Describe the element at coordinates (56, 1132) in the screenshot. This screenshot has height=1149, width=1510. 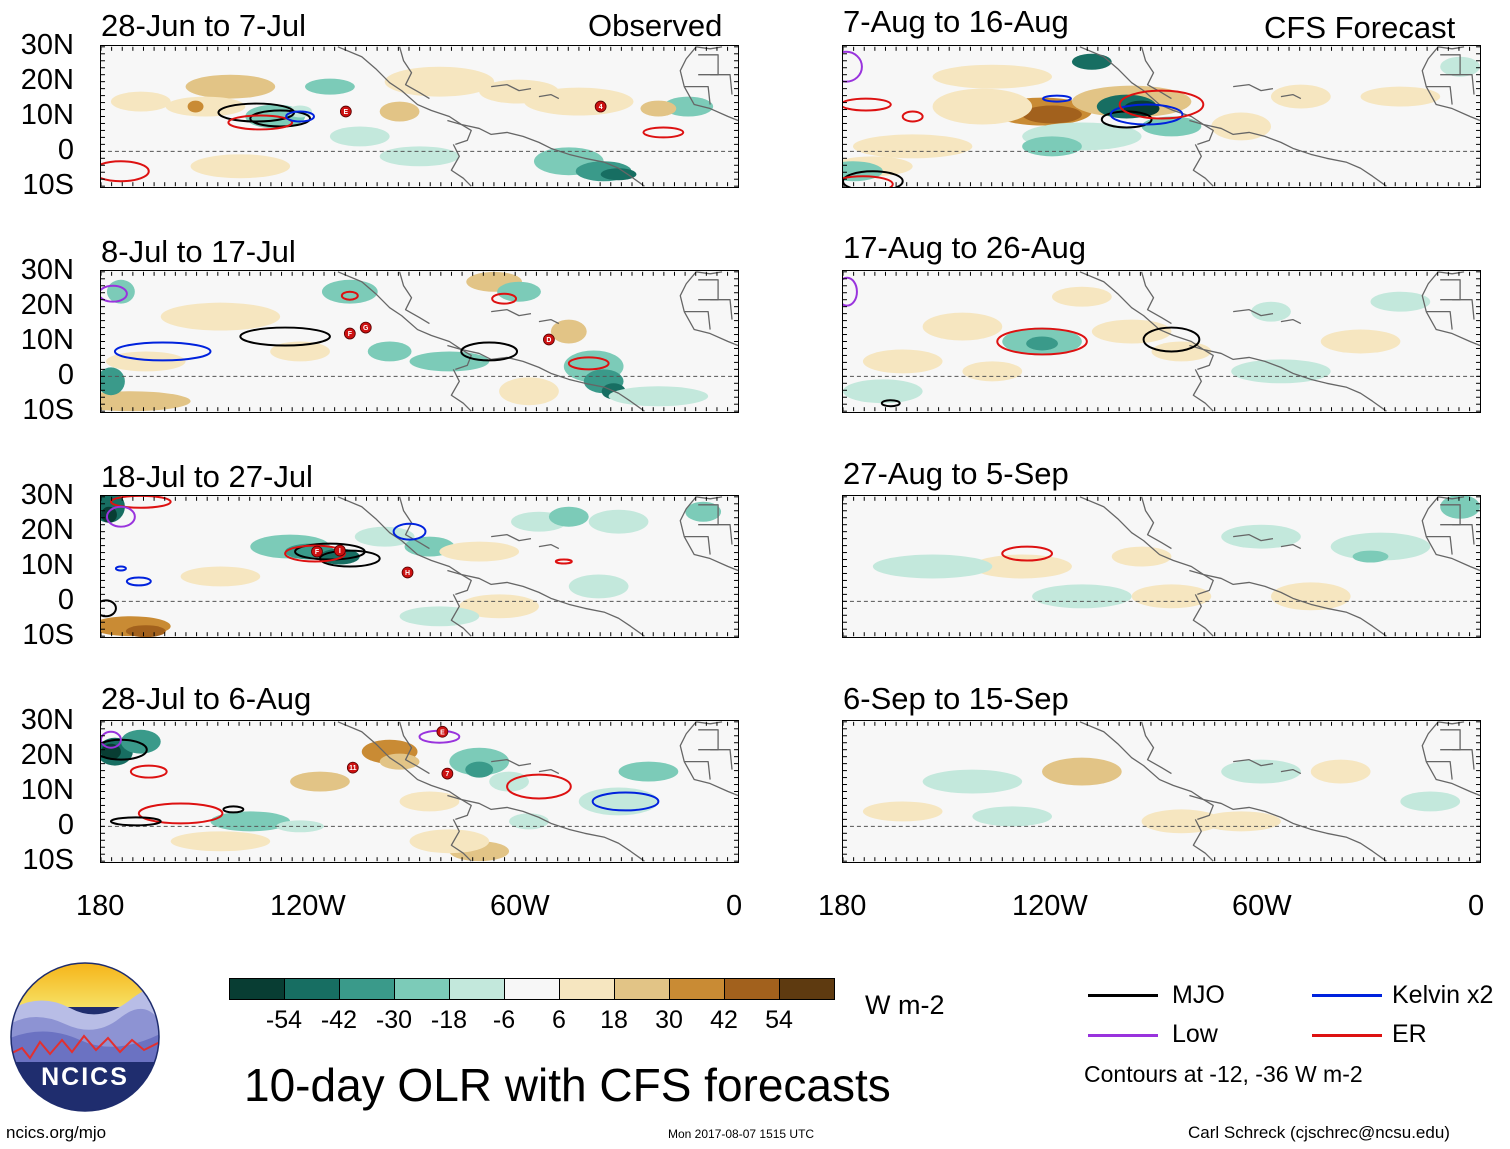
I see `footer-url: ncics.org/mjo` at that location.